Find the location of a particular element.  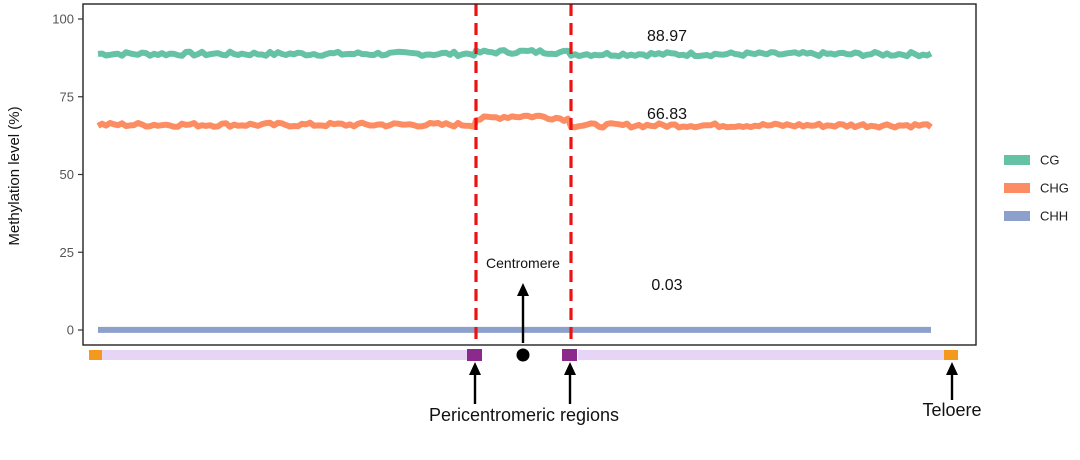

centromere-marker is located at coordinates (523, 355).